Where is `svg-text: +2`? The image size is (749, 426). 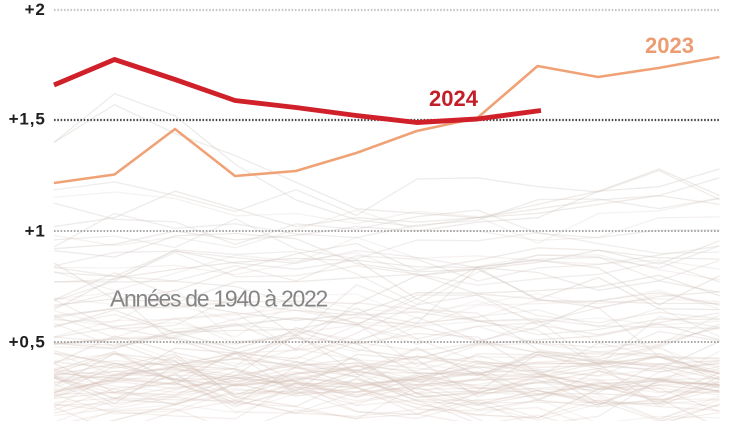 svg-text: +2 is located at coordinates (35, 9).